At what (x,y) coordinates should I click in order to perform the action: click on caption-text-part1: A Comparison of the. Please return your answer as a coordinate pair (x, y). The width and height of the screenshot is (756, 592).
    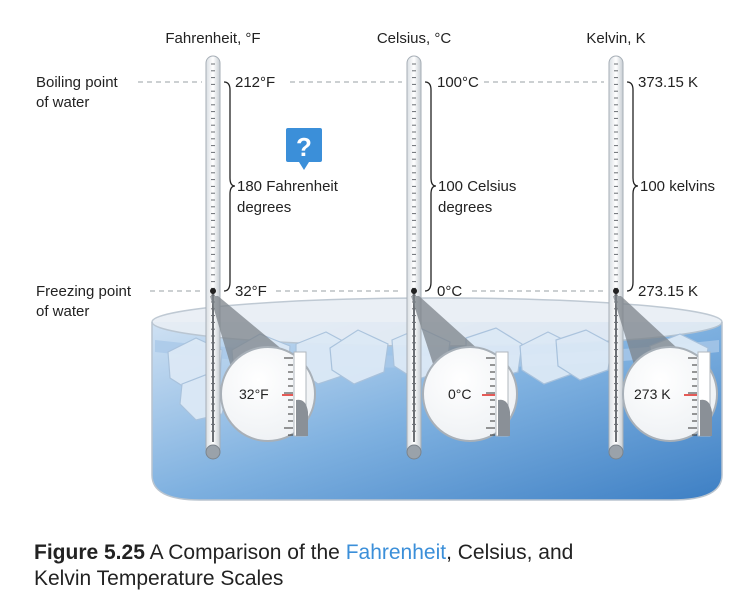
    Looking at the image, I should click on (245, 552).